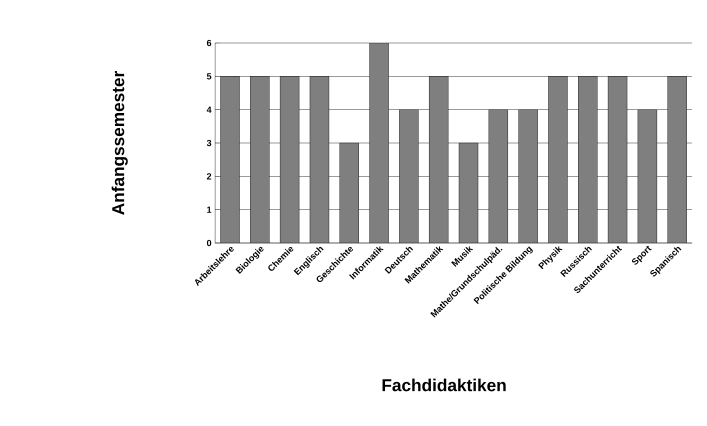 The height and width of the screenshot is (426, 707). What do you see at coordinates (209, 76) in the screenshot?
I see `y-tick-label: 5` at bounding box center [209, 76].